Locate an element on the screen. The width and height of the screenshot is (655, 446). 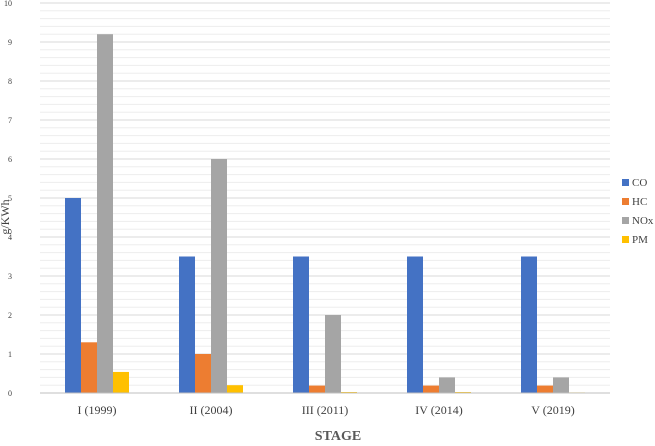
y-tick-label: 2 is located at coordinates (10, 315).